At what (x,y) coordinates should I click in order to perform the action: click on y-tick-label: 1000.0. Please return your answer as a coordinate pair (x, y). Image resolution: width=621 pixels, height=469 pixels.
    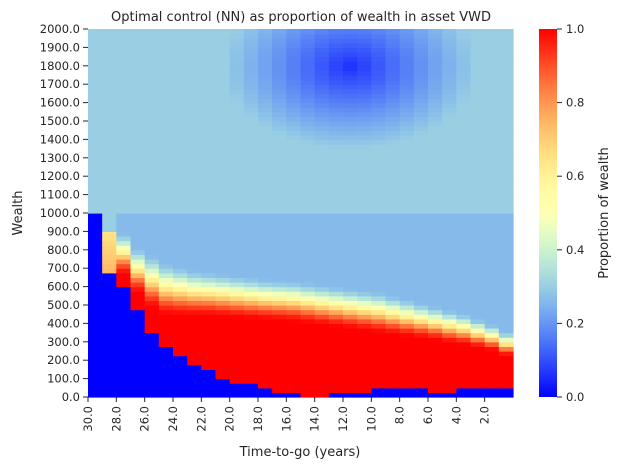
    Looking at the image, I should click on (60, 213).